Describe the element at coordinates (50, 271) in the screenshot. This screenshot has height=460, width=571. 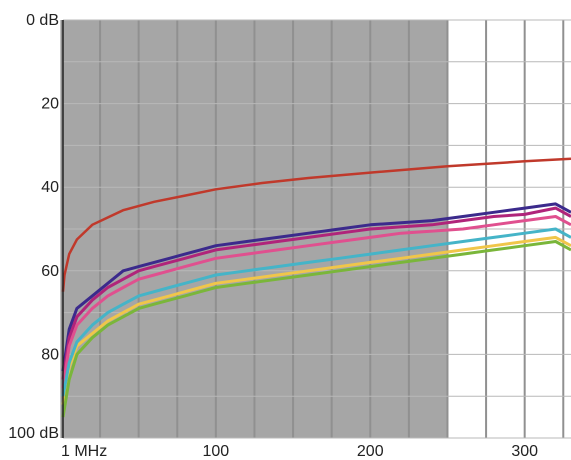
I see `y-tick-label: 60` at that location.